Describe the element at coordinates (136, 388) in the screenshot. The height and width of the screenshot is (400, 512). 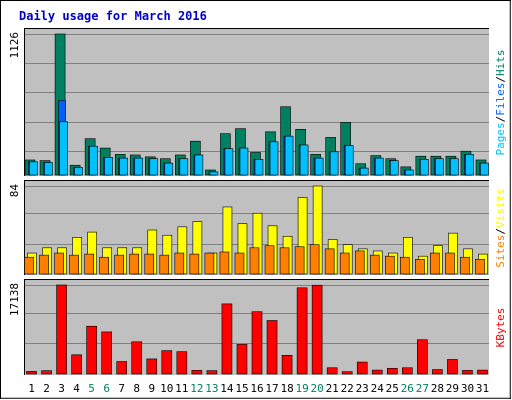
I see `x-tick-label: 8` at that location.